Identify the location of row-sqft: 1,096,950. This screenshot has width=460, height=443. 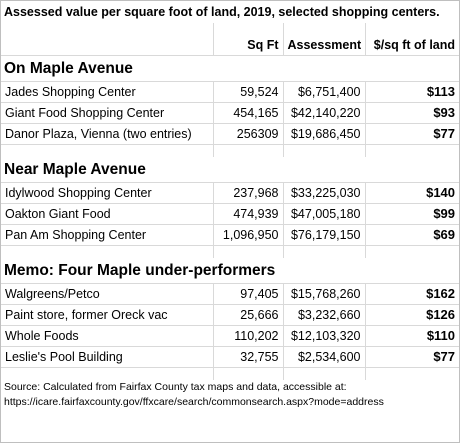
(247, 235).